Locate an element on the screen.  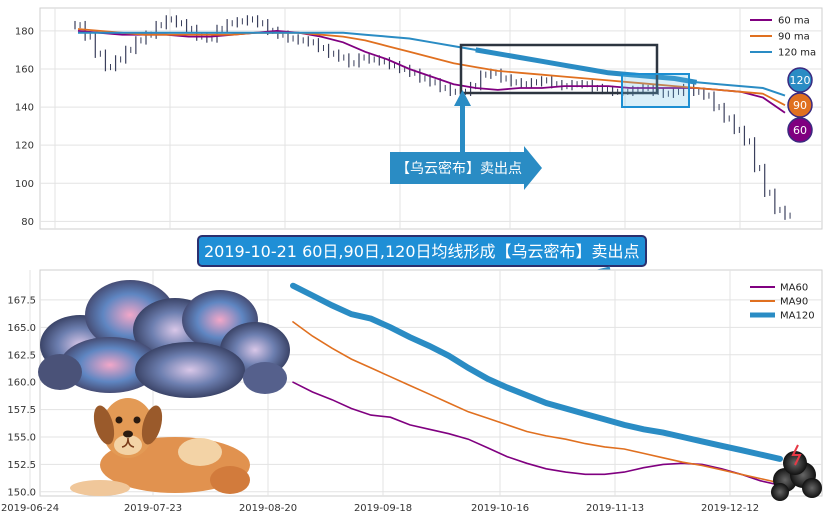
top-y-tick-label: 160 is located at coordinates (24, 69).